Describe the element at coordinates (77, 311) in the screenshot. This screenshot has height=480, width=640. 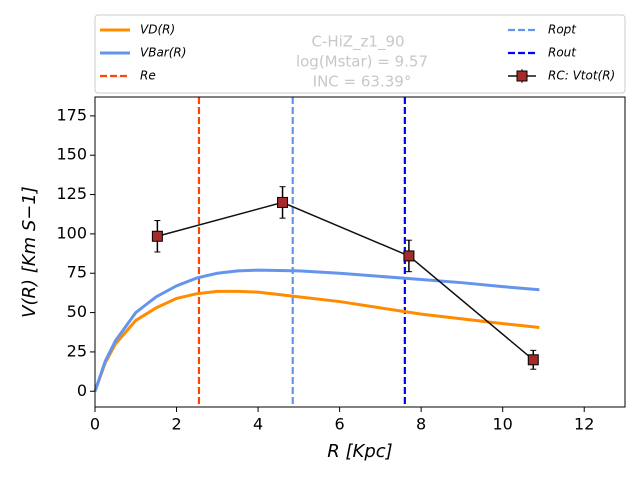
I see `y-tick-label: 50` at that location.